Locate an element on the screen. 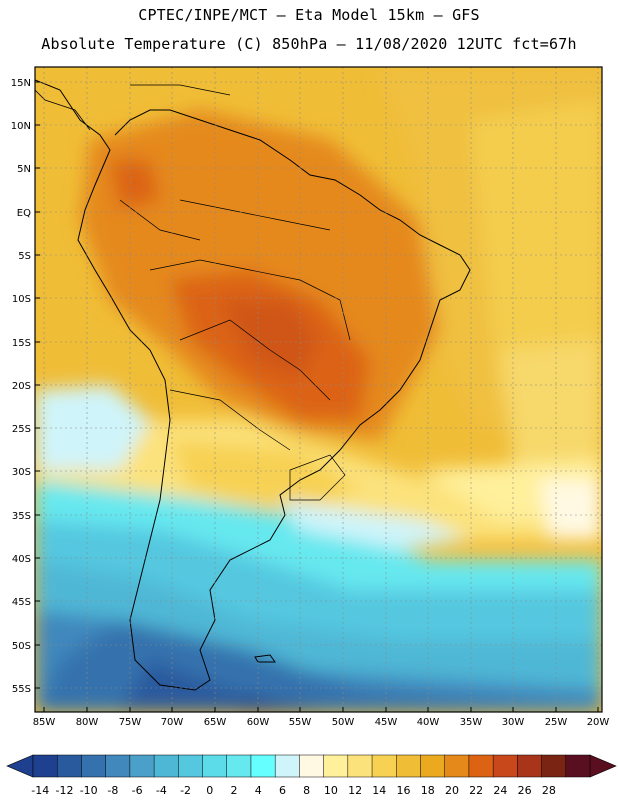  lat-label: 10N is located at coordinates (21, 126).